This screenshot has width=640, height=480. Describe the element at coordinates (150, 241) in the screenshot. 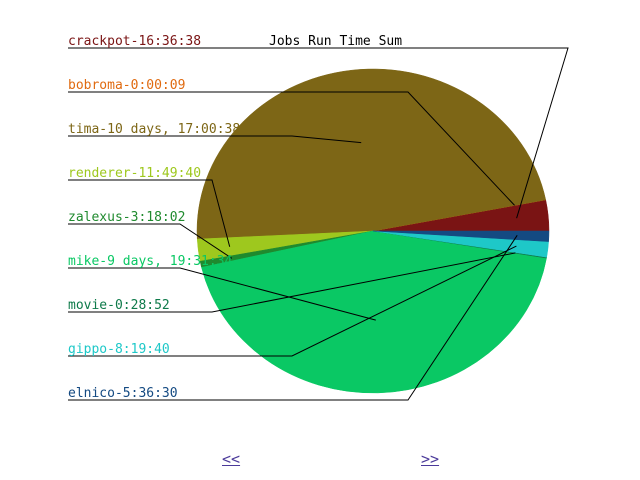

I see `leader-line-zalexus` at that location.